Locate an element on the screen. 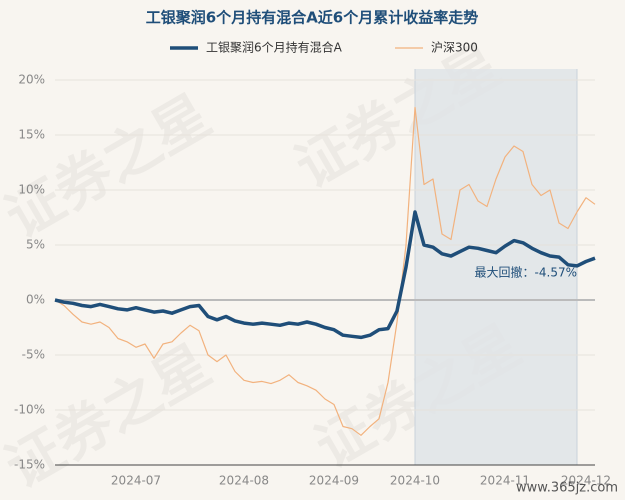 This screenshot has width=625, height=500. y-tick-label: 10% is located at coordinates (31, 190).